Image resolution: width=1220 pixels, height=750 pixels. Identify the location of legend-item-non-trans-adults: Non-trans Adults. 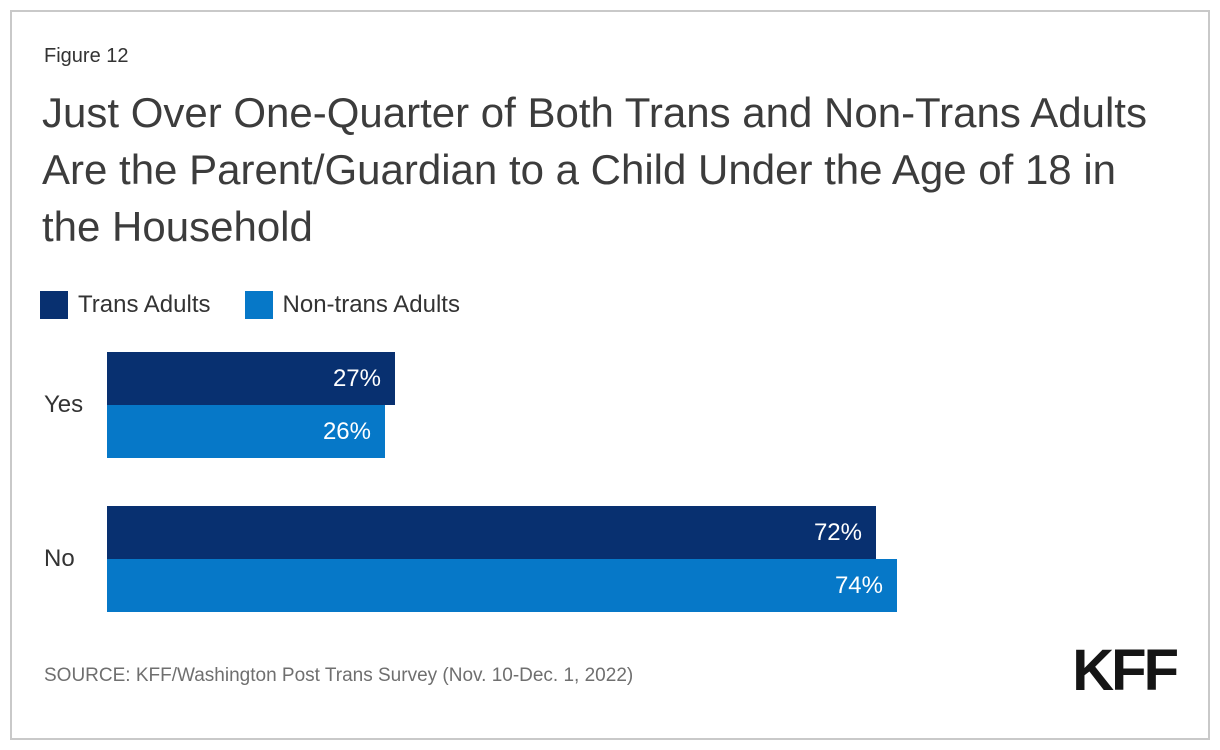
(352, 305).